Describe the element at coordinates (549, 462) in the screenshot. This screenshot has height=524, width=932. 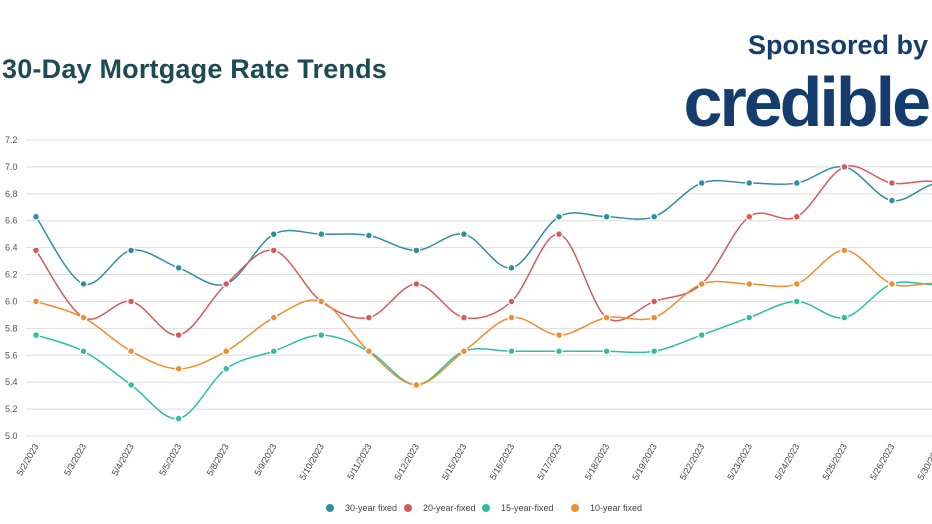
I see `x-tick-label: 5/17/2023` at that location.